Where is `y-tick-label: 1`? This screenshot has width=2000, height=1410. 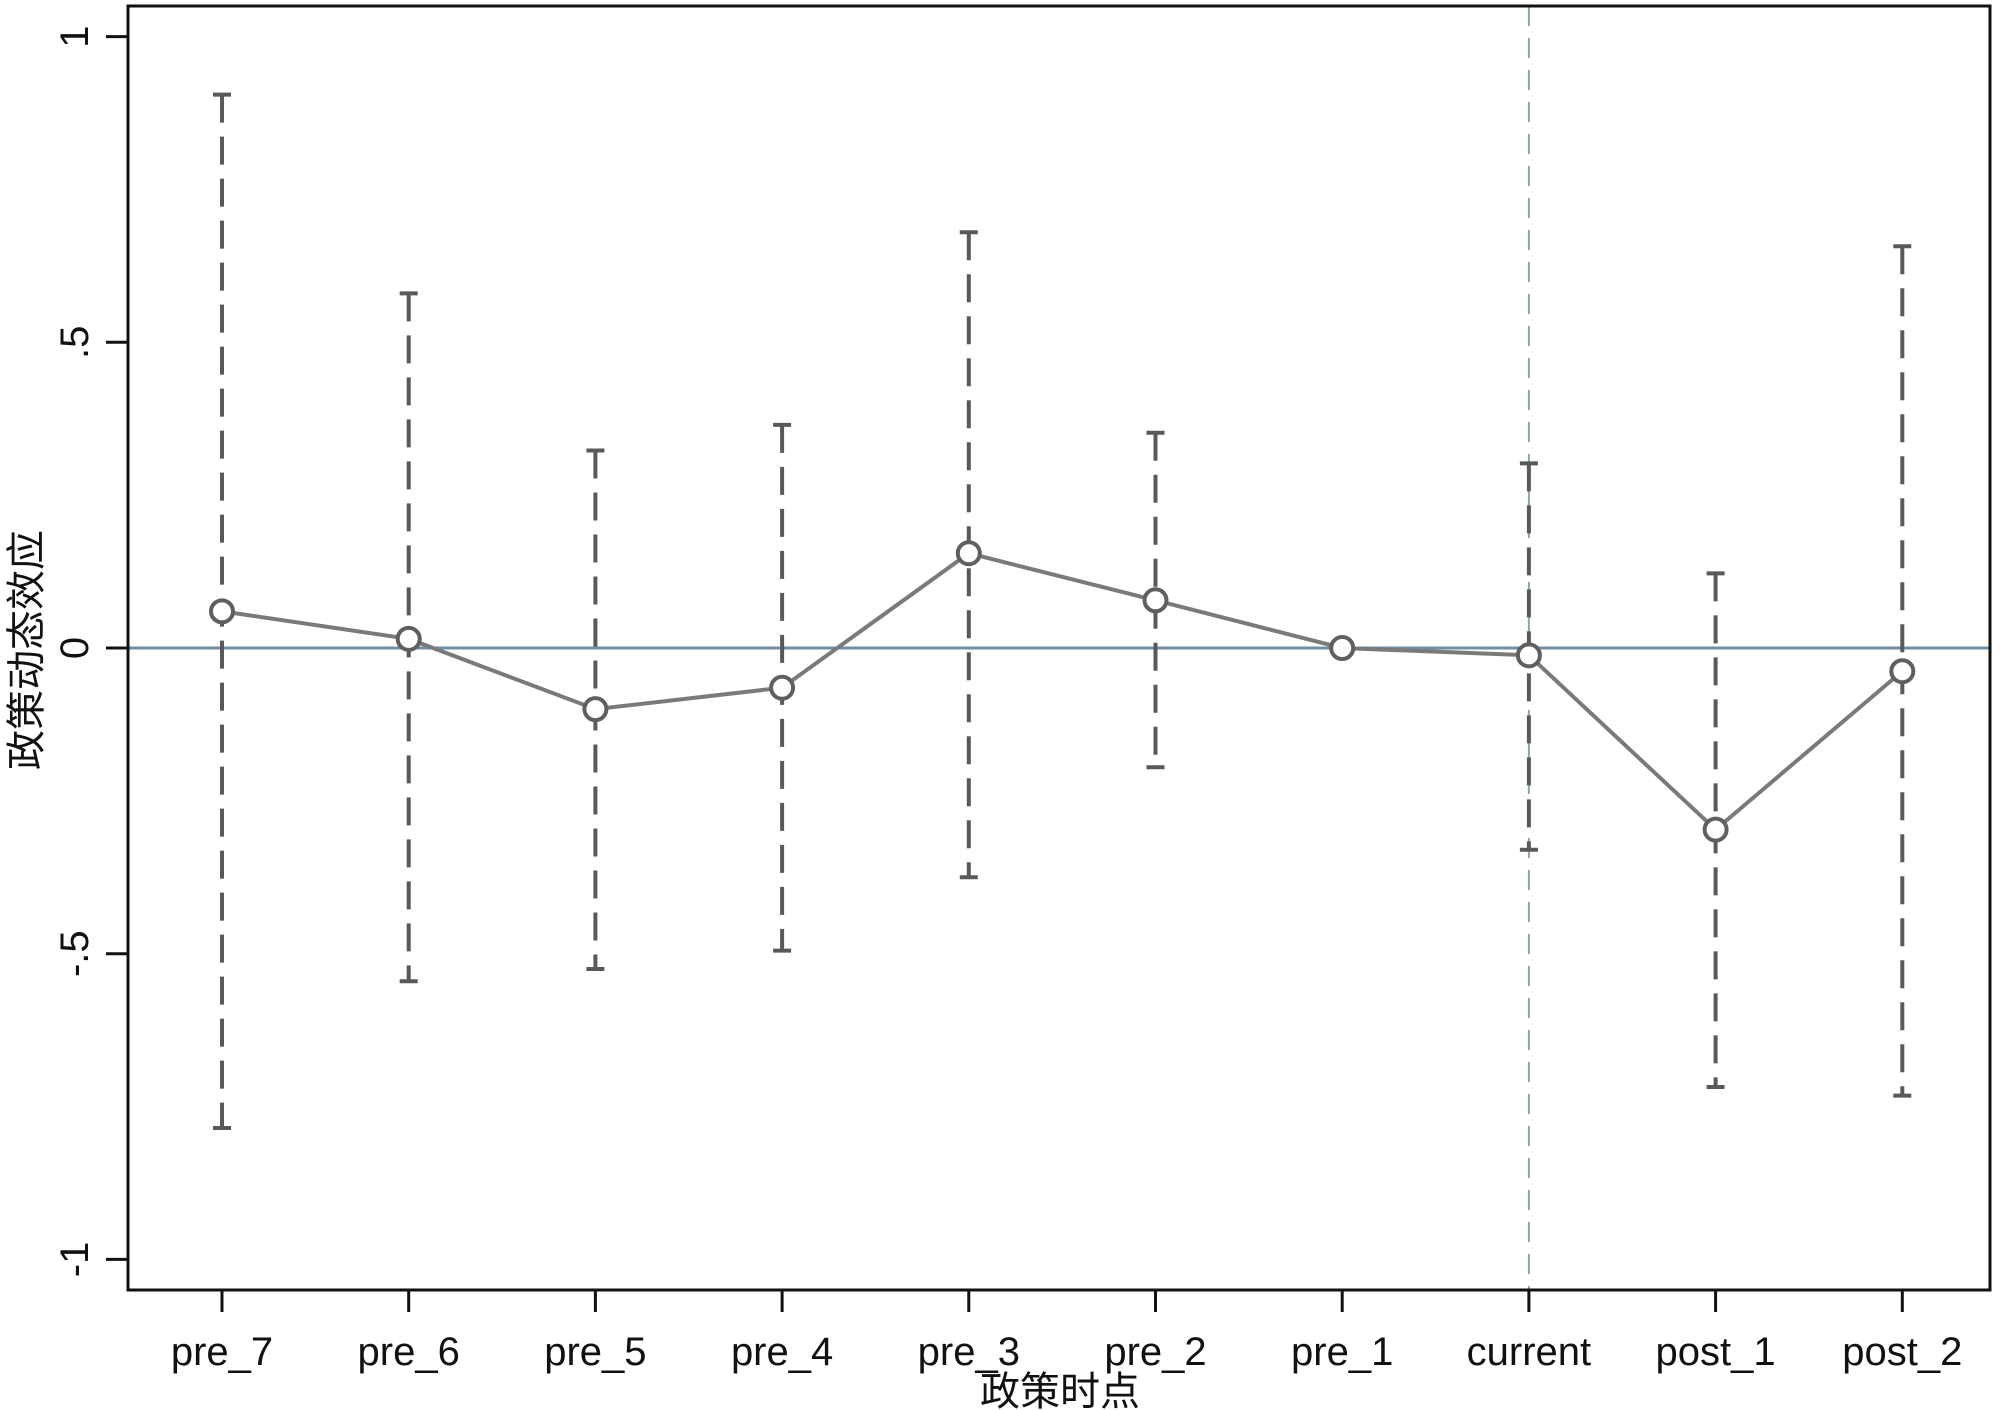 y-tick-label: 1 is located at coordinates (75, 36).